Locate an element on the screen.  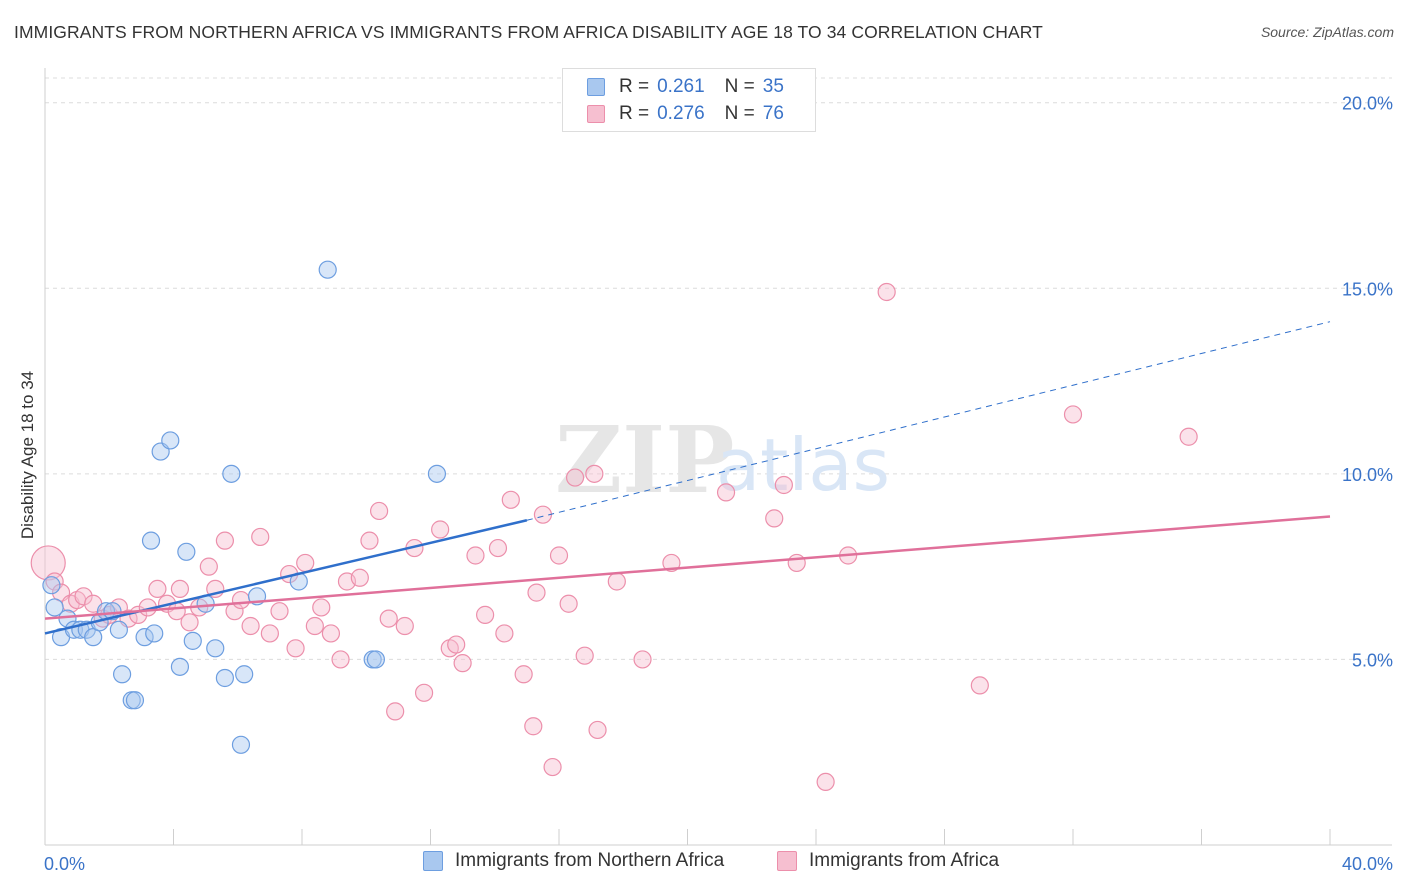
y-tick-label: 20.0% is located at coordinates (1367, 104).